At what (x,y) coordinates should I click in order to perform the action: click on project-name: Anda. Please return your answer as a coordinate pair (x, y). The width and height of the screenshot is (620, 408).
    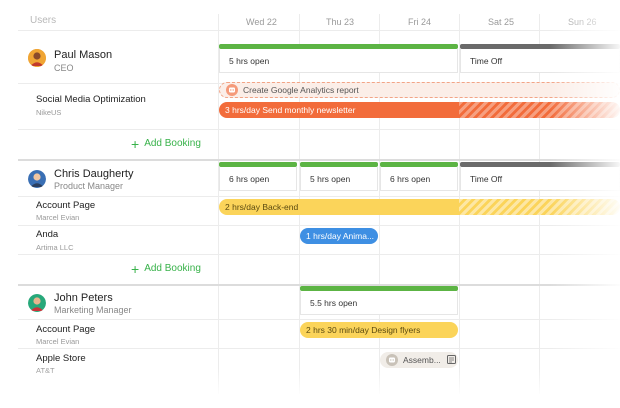
    Looking at the image, I should click on (47, 234).